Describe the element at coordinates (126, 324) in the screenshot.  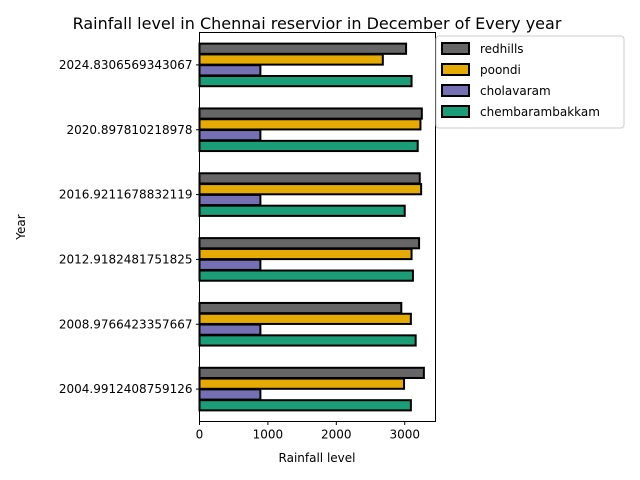
I see `y-tick-label: 2008.9766423357667` at that location.